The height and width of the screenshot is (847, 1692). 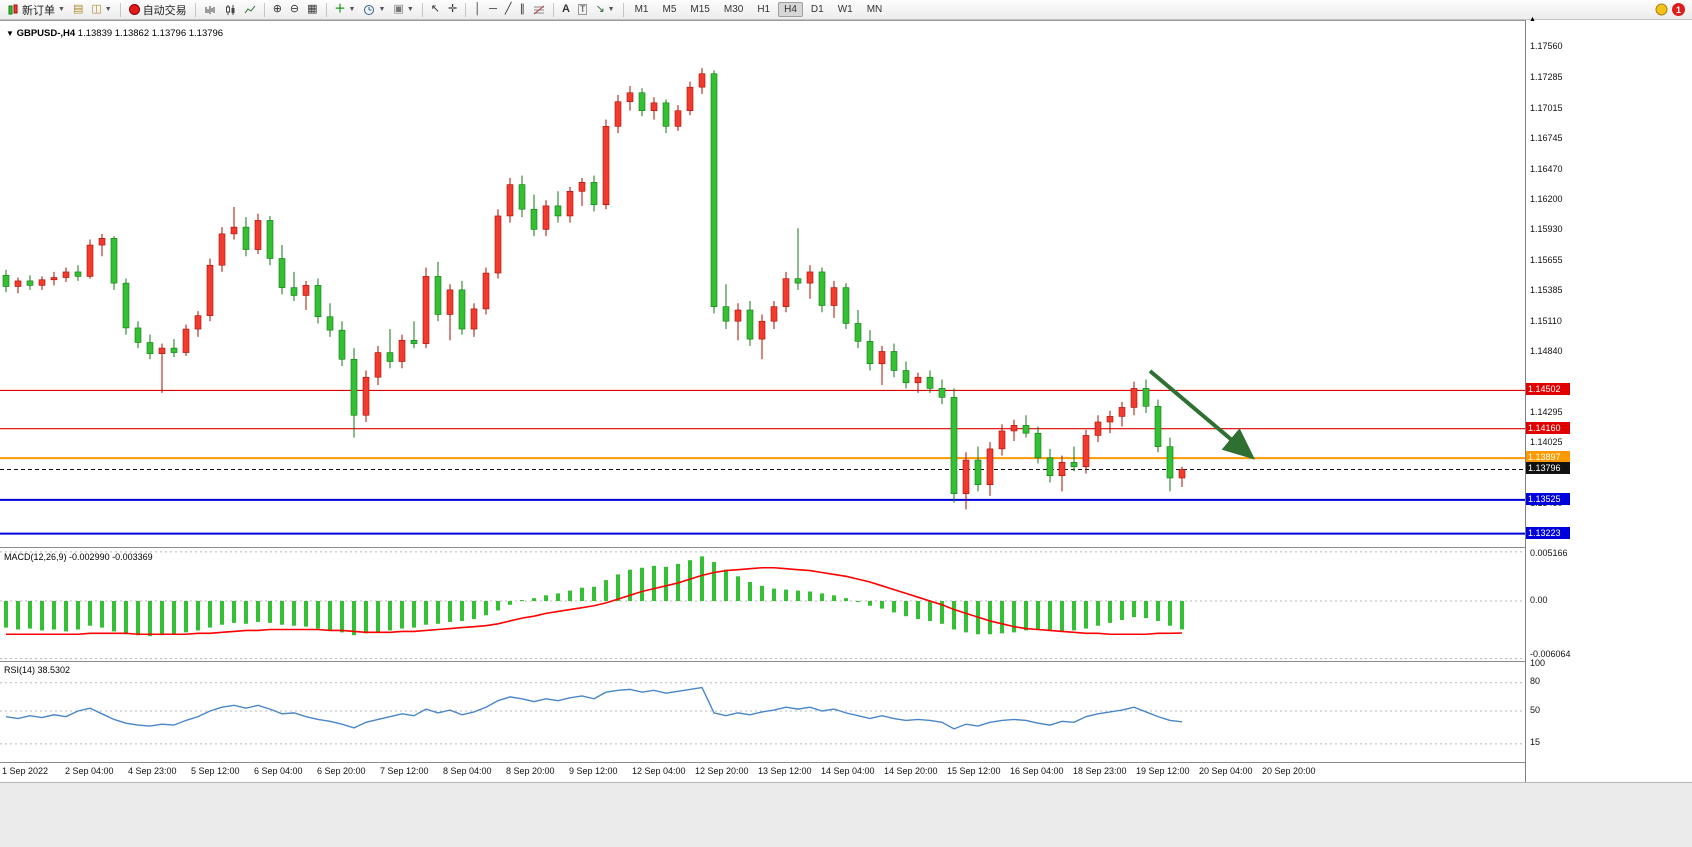 I want to click on channel-icon: ∥, so click(x=522, y=9).